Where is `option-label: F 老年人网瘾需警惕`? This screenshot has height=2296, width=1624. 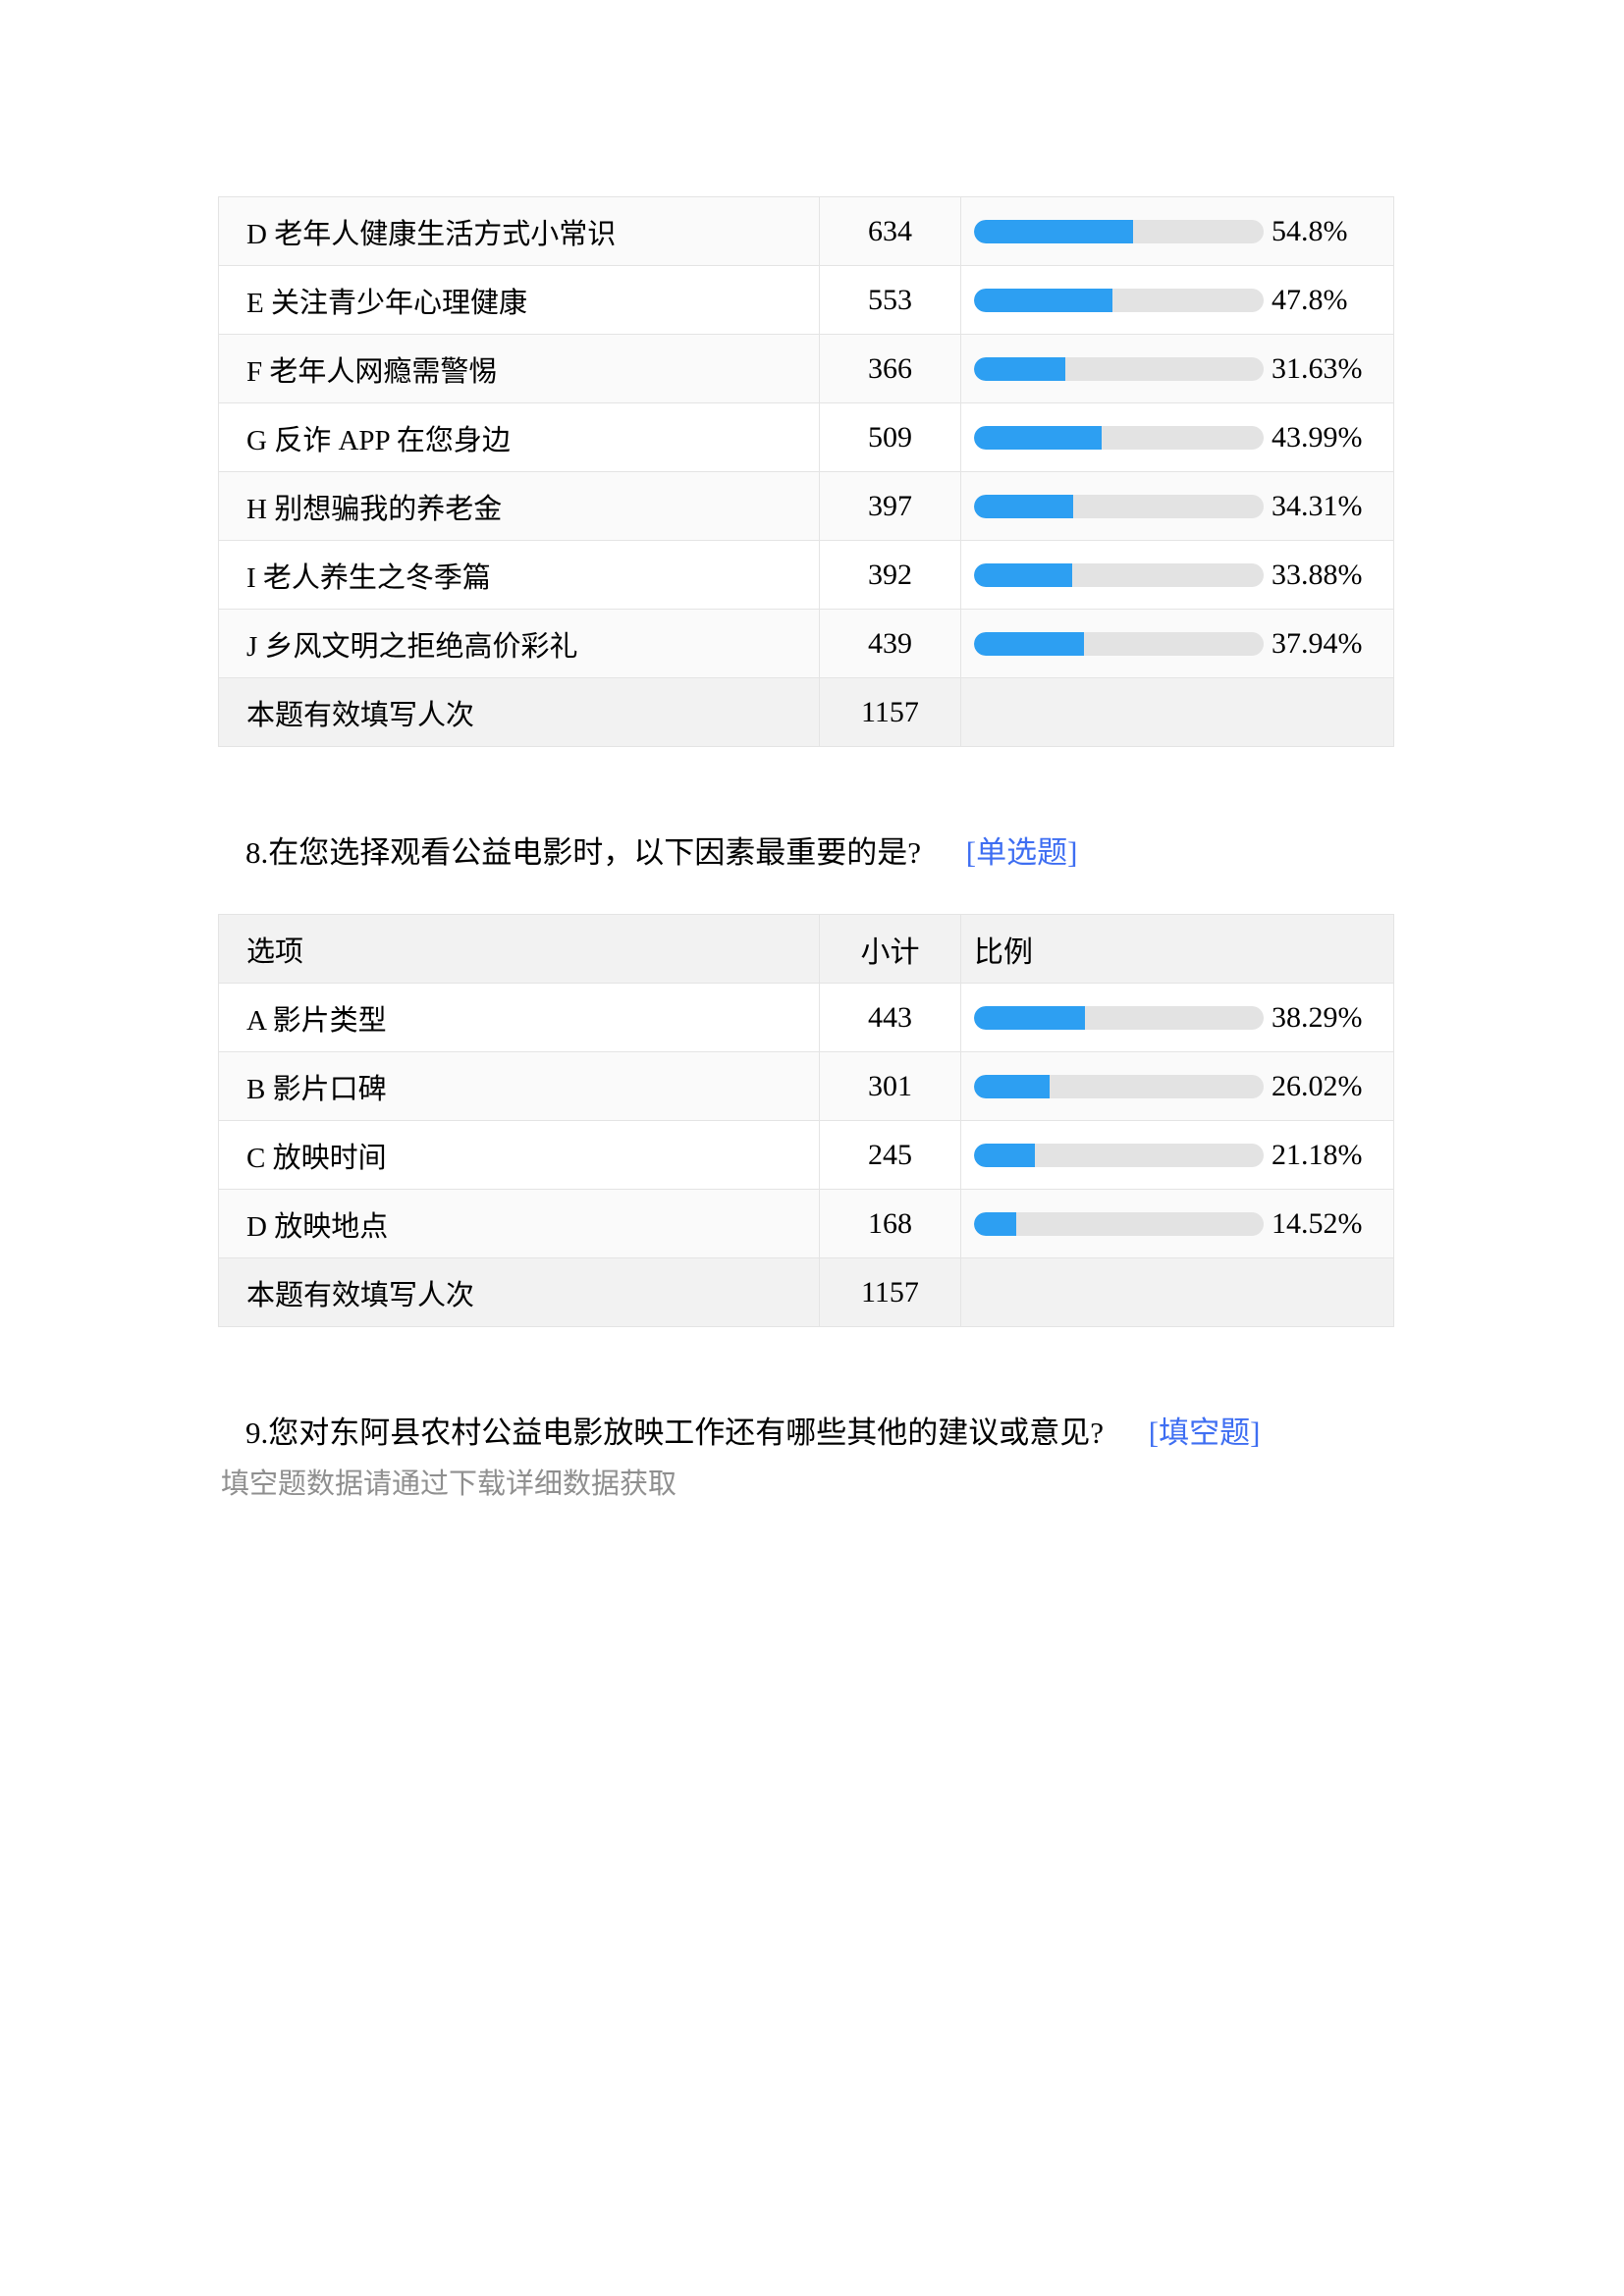 option-label: F 老年人网瘾需警惕 is located at coordinates (372, 371).